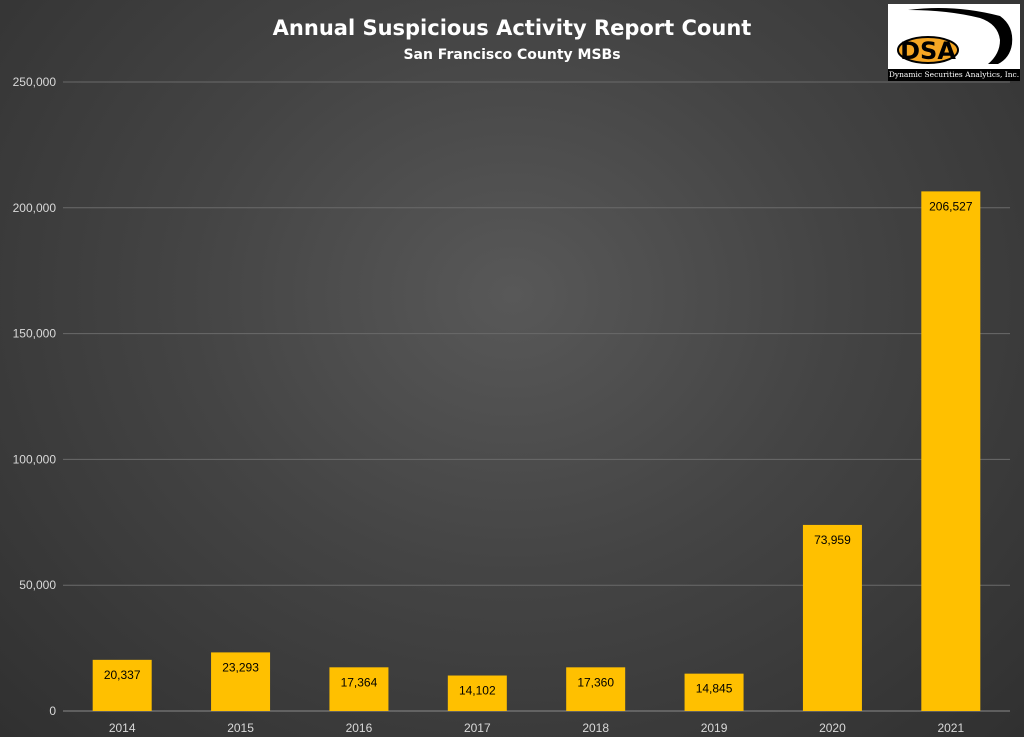 This screenshot has height=737, width=1024. Describe the element at coordinates (35, 334) in the screenshot. I see `y-tick-label: 150,000` at that location.